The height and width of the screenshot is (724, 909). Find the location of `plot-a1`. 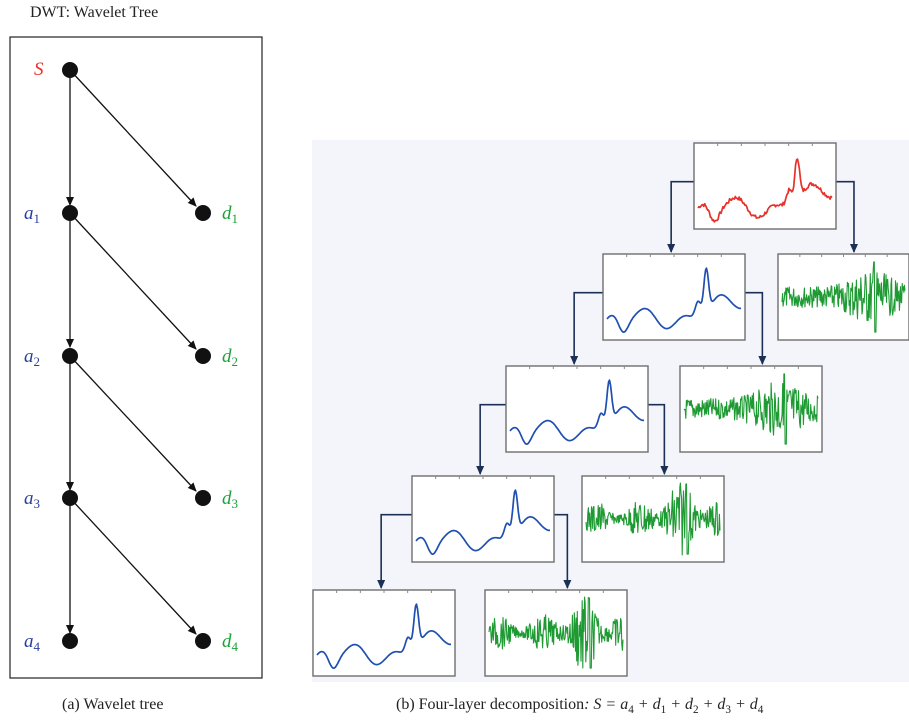

plot-a1 is located at coordinates (674, 297).